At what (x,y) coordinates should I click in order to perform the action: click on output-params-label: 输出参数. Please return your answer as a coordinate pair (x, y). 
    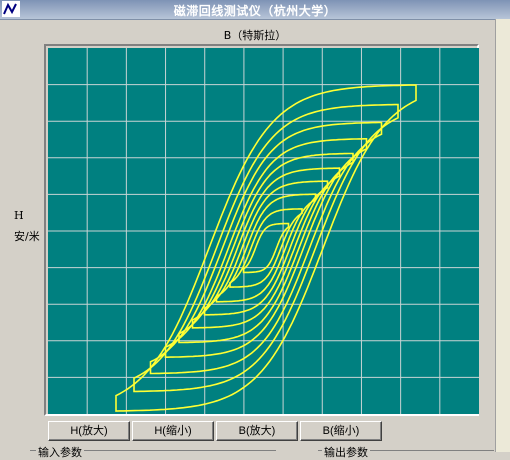
    Looking at the image, I should click on (346, 452).